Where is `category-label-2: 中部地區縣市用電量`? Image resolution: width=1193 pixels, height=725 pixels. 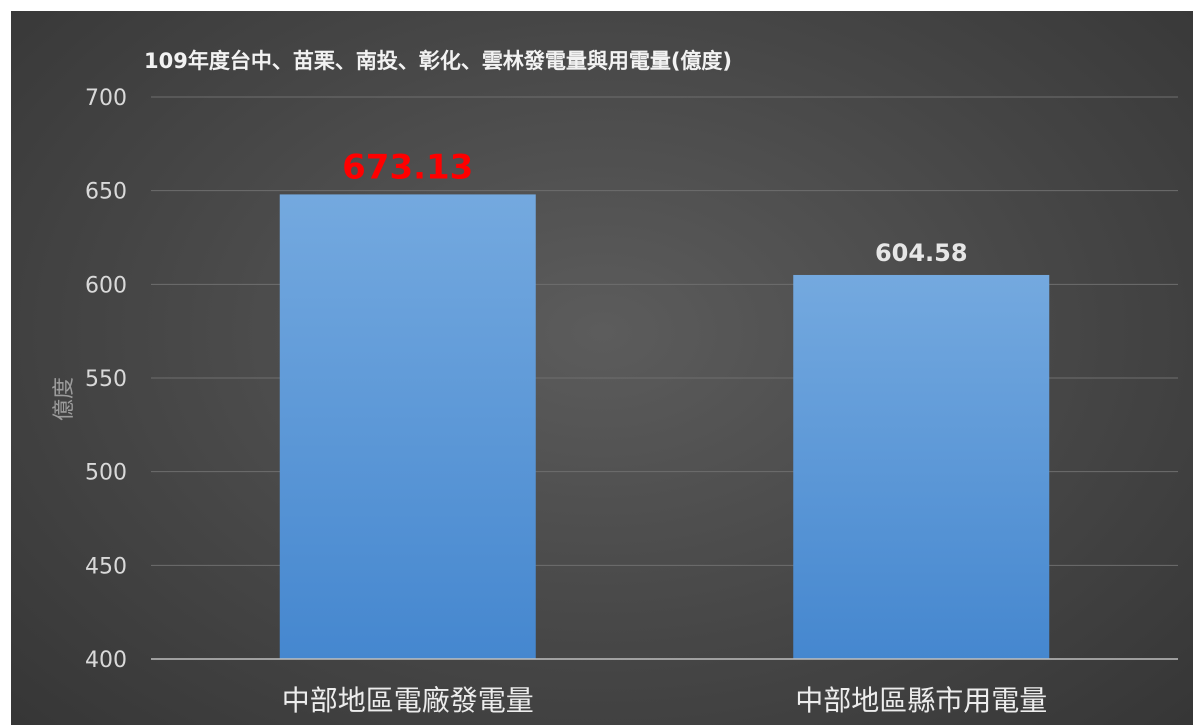 category-label-2: 中部地區縣市用電量 is located at coordinates (921, 700).